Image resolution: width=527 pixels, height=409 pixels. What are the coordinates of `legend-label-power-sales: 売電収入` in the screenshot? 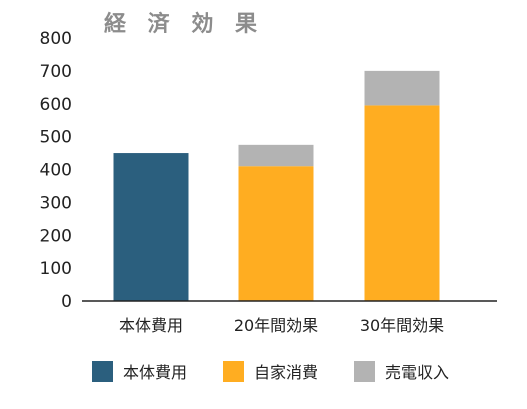 It's located at (417, 372).